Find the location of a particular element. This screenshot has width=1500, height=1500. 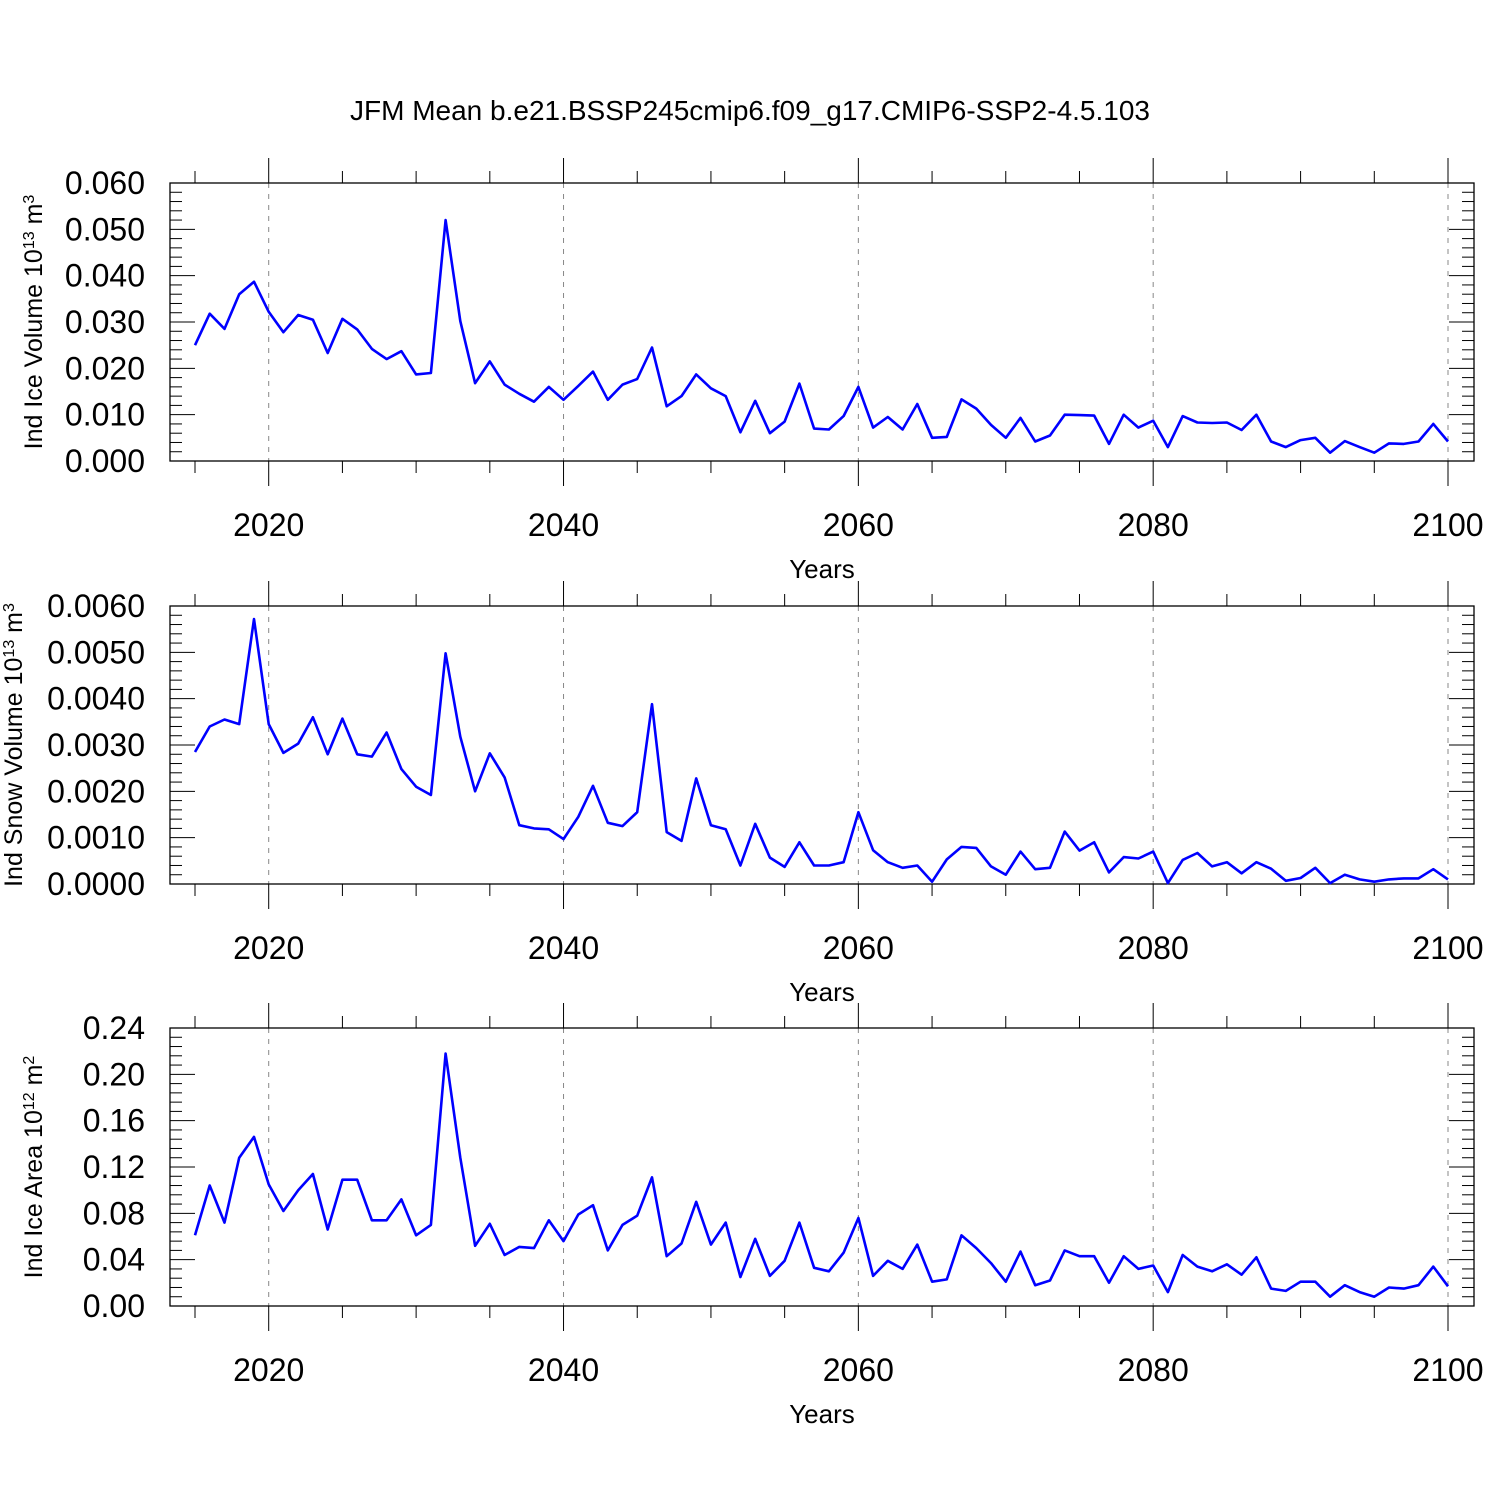

y-tick-label: 0.0050 is located at coordinates (96, 652).